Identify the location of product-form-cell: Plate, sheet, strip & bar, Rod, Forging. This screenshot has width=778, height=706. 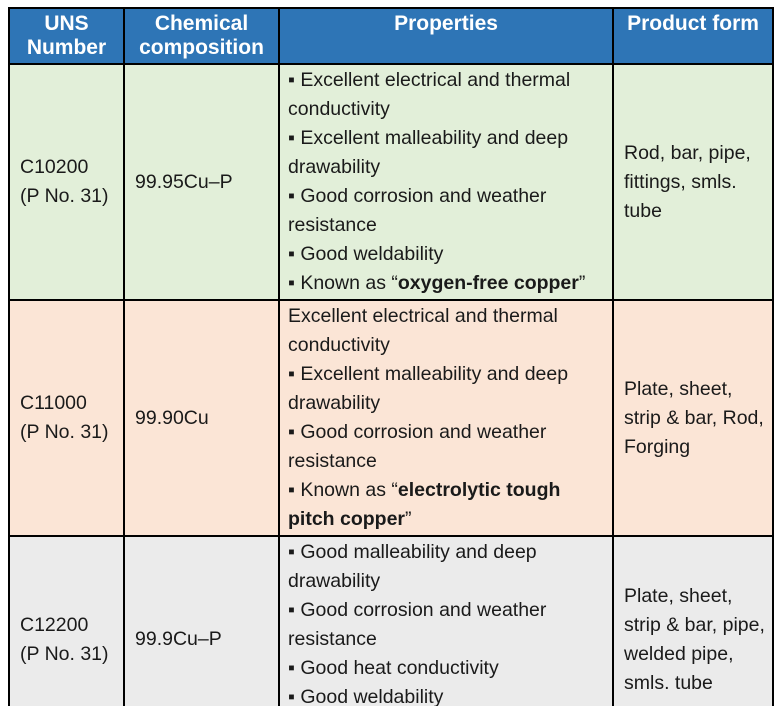
(693, 418).